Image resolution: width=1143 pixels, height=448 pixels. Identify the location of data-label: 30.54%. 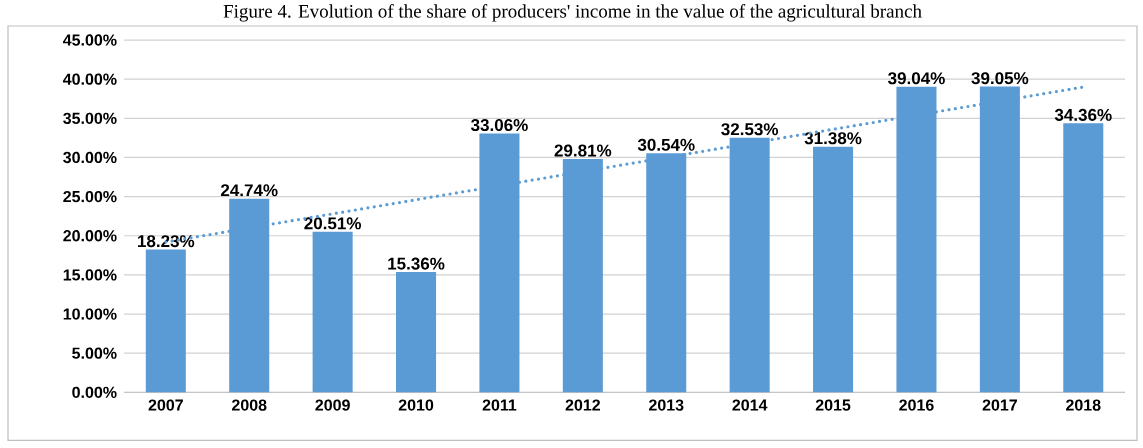
(666, 144).